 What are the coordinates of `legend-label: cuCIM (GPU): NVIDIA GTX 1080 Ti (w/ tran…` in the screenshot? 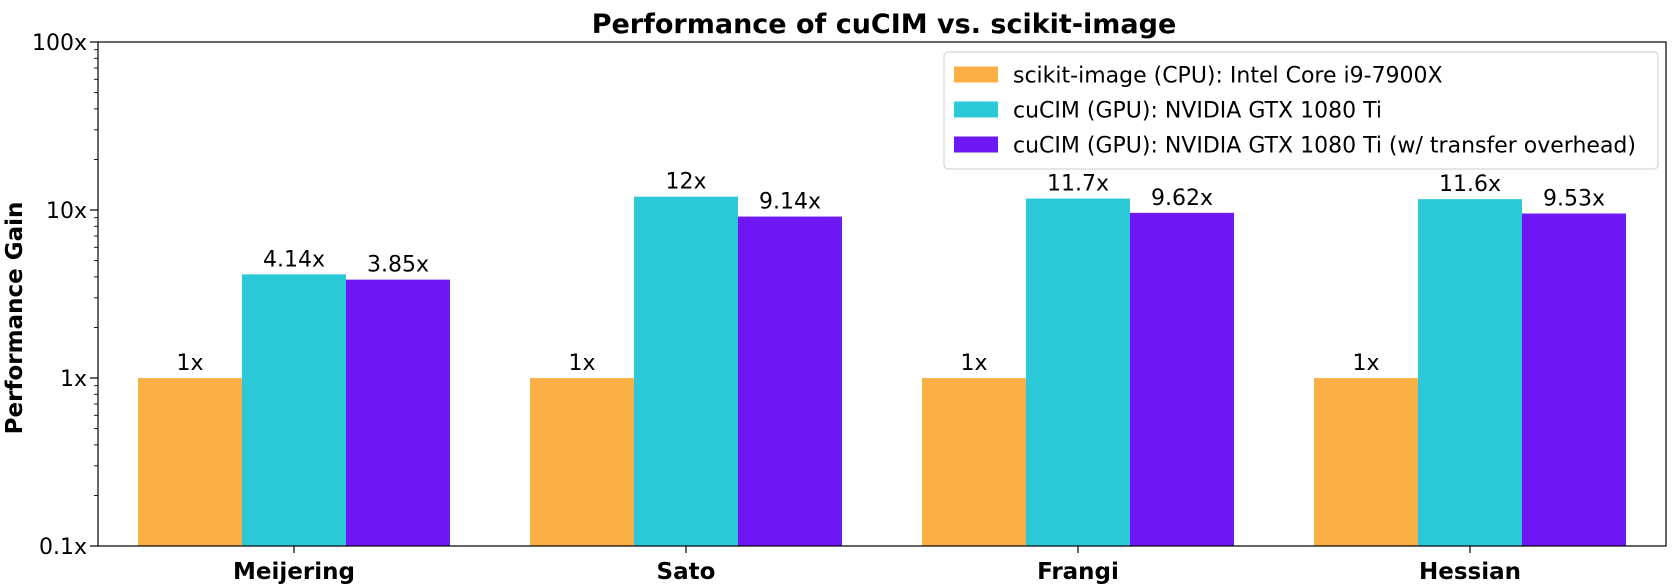 It's located at (1324, 146).